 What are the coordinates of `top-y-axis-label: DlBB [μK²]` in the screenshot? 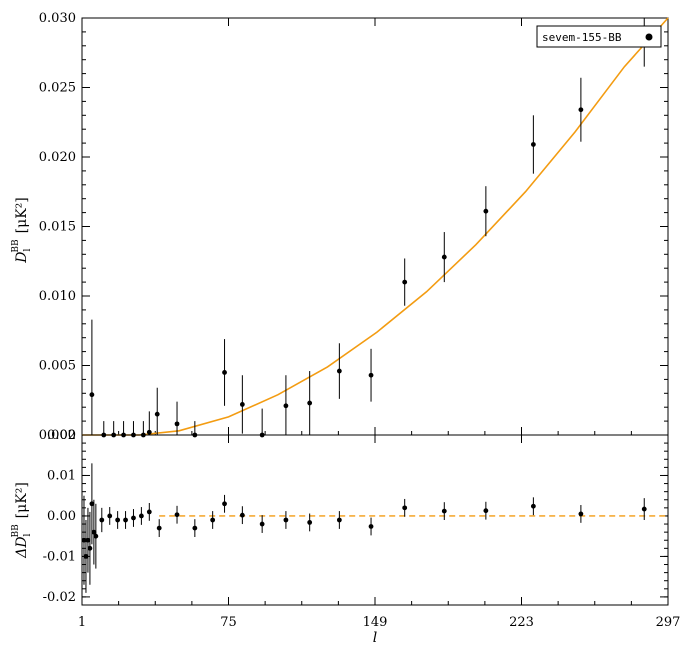 It's located at (22, 230).